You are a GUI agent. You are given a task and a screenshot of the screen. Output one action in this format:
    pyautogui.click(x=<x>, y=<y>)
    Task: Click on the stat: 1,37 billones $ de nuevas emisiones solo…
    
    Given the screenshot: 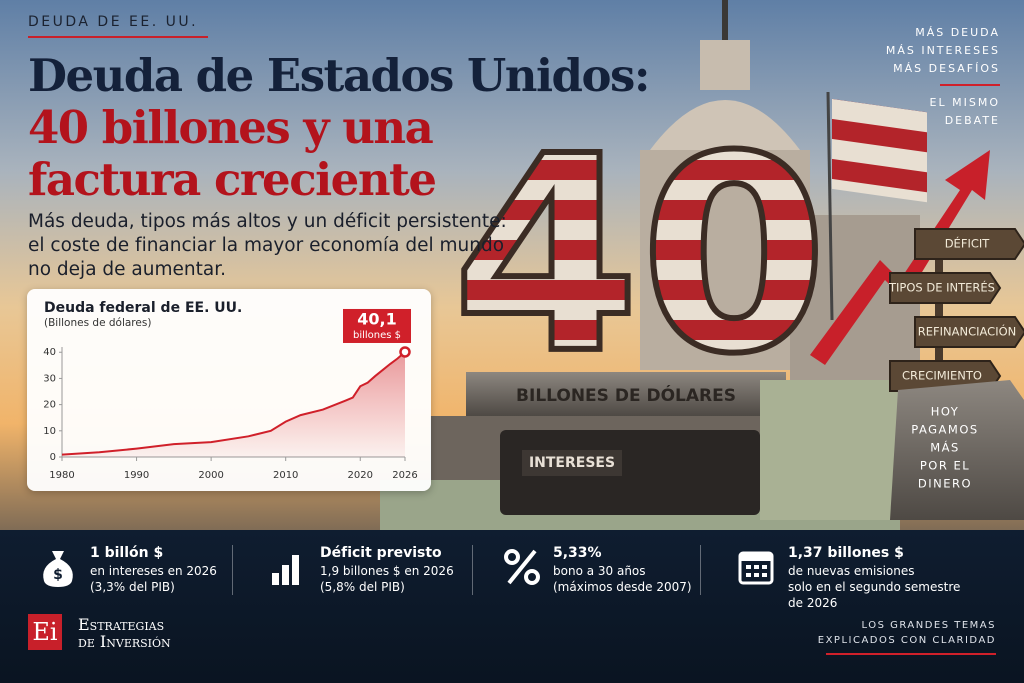 What is the action you would take?
    pyautogui.click(x=849, y=578)
    